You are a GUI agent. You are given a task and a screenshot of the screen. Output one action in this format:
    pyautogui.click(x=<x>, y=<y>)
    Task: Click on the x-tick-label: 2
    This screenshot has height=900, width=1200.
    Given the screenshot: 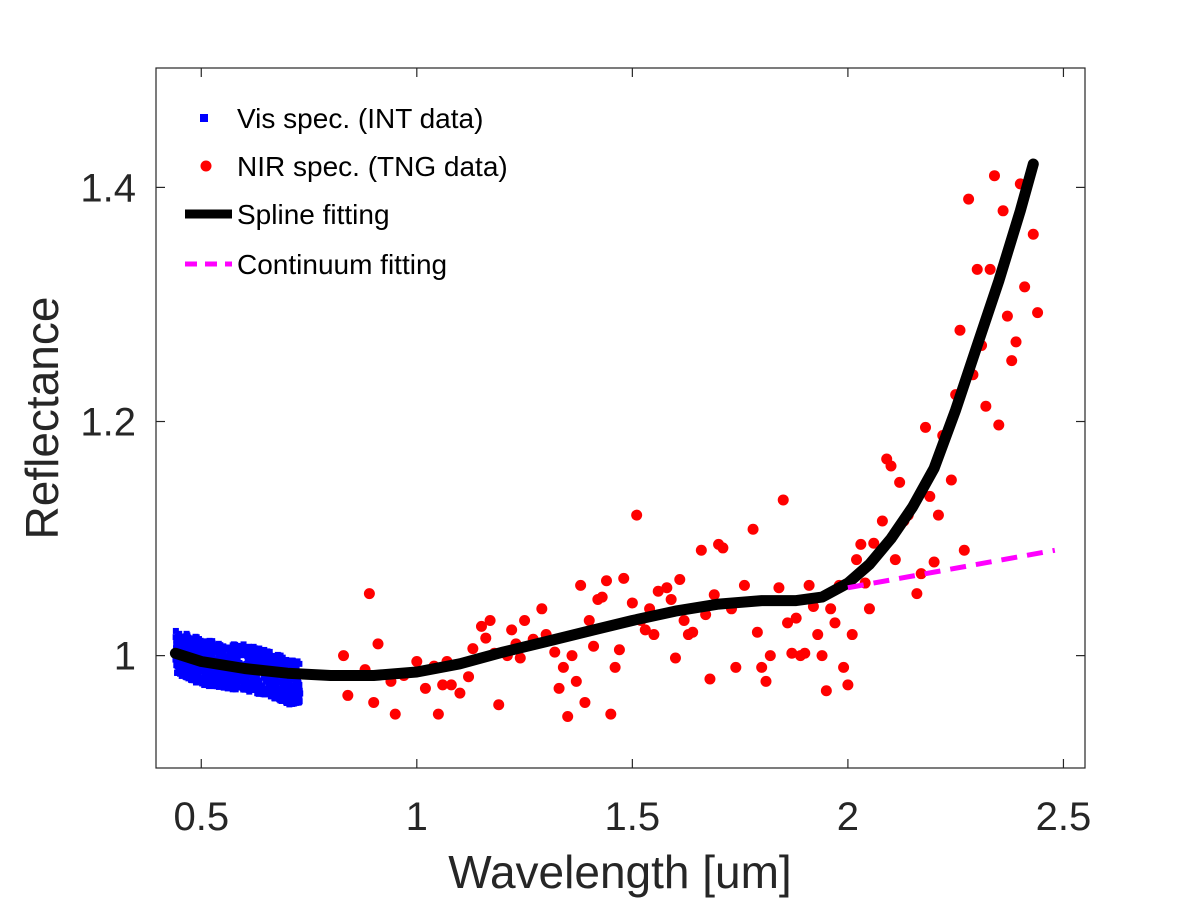 What is the action you would take?
    pyautogui.click(x=848, y=817)
    